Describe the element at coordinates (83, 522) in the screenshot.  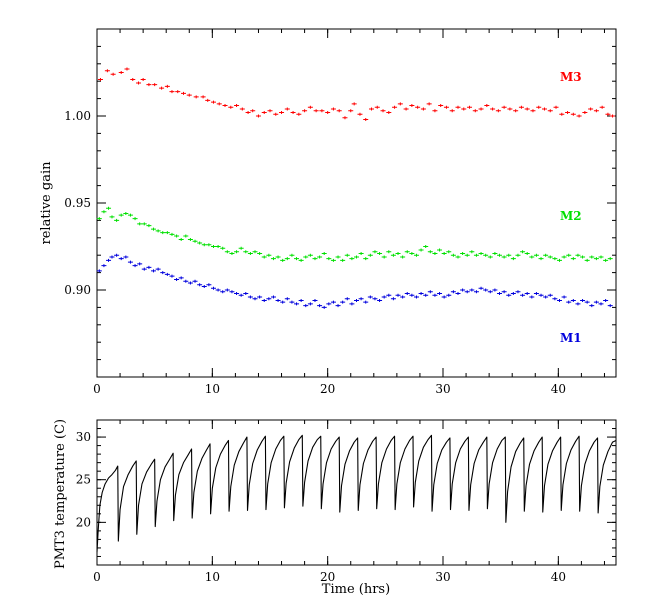
I see `temperature-y-tick-label: 20` at that location.